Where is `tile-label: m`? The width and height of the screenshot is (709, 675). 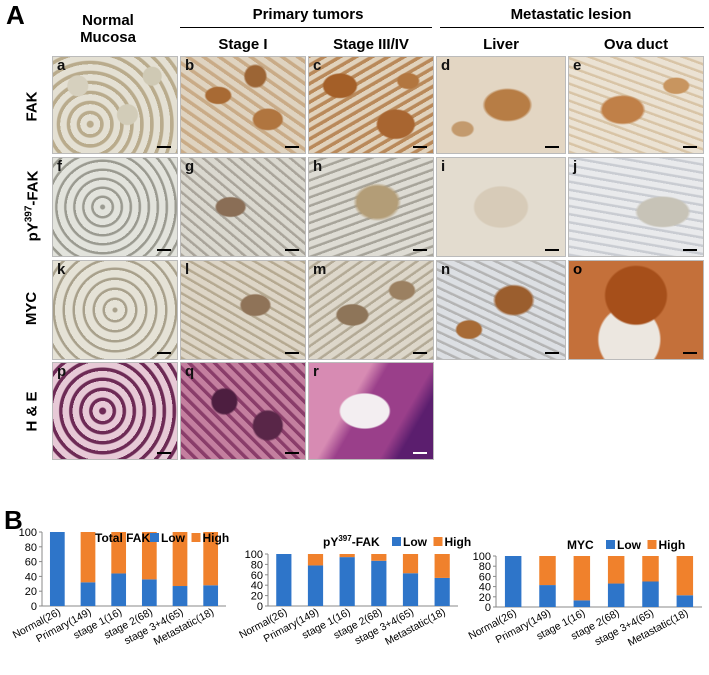
tile-label: m is located at coordinates (320, 269).